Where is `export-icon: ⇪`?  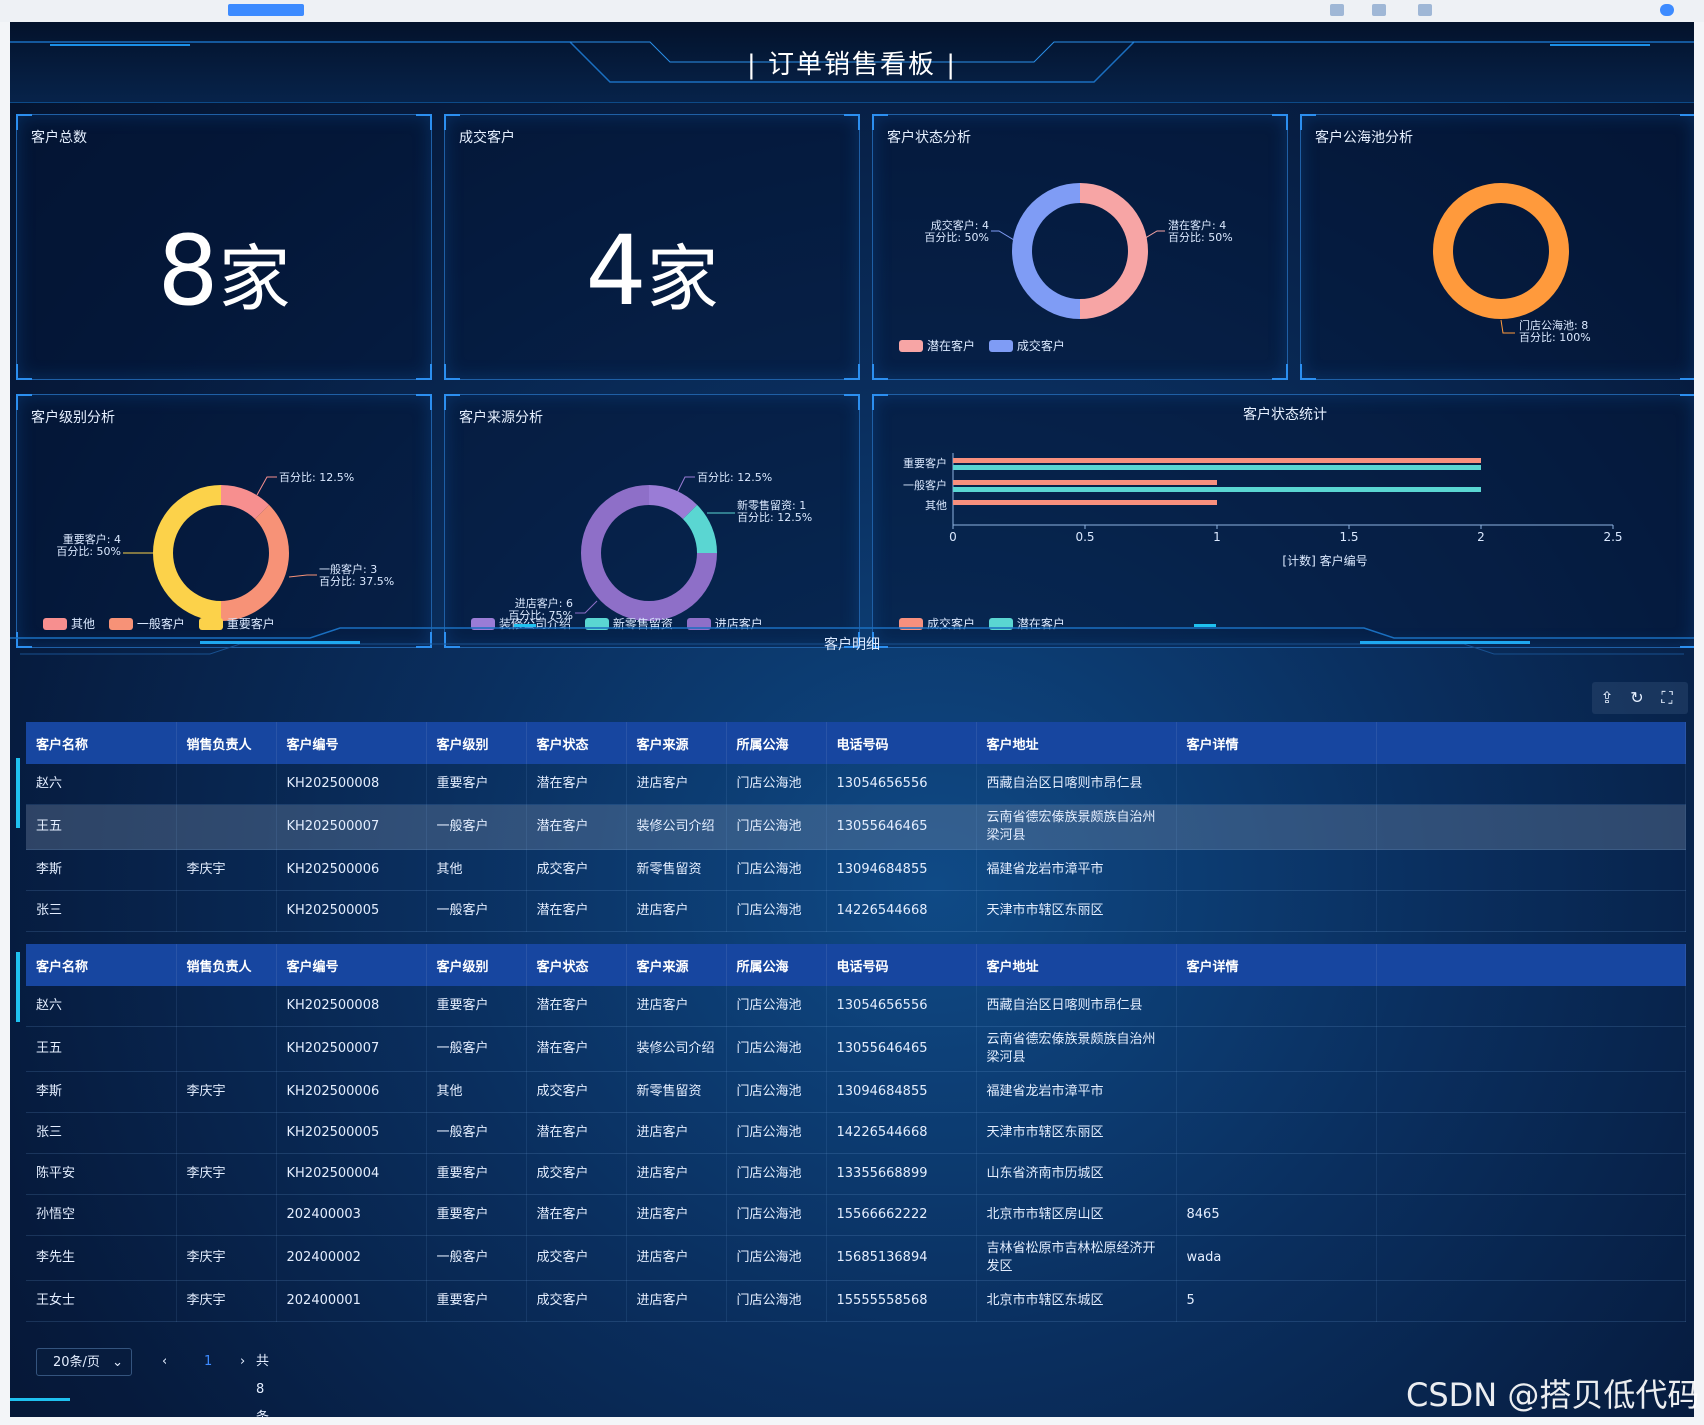 export-icon: ⇪ is located at coordinates (1607, 697).